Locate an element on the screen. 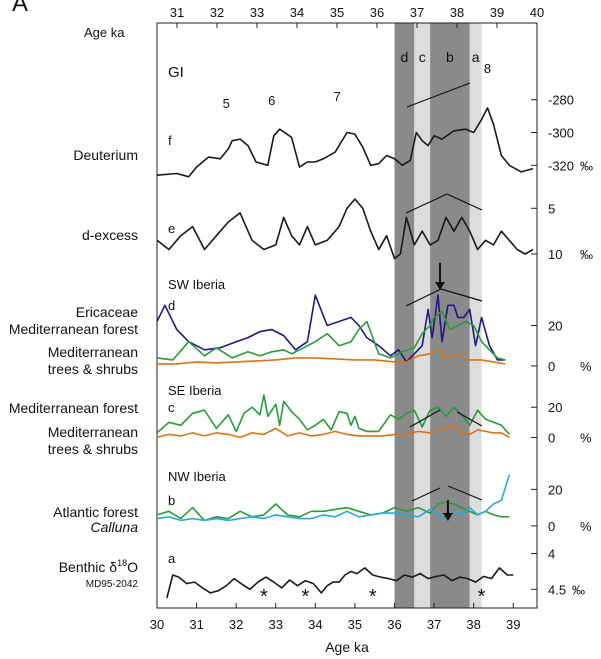 The width and height of the screenshot is (601, 659). right-tick-label: 4 is located at coordinates (551, 554).